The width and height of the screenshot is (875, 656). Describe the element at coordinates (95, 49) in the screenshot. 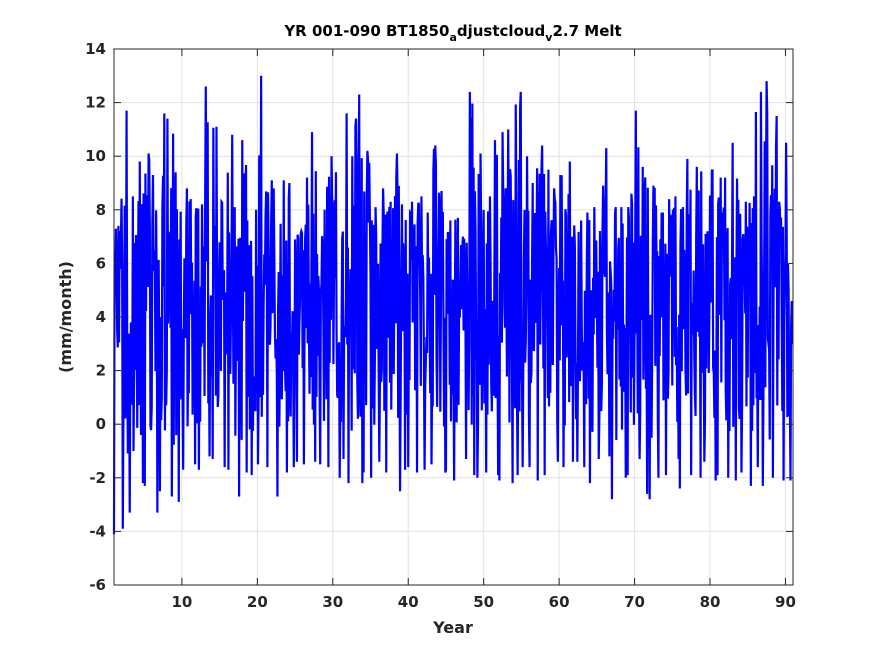

I see `y-tick-label: 14` at that location.